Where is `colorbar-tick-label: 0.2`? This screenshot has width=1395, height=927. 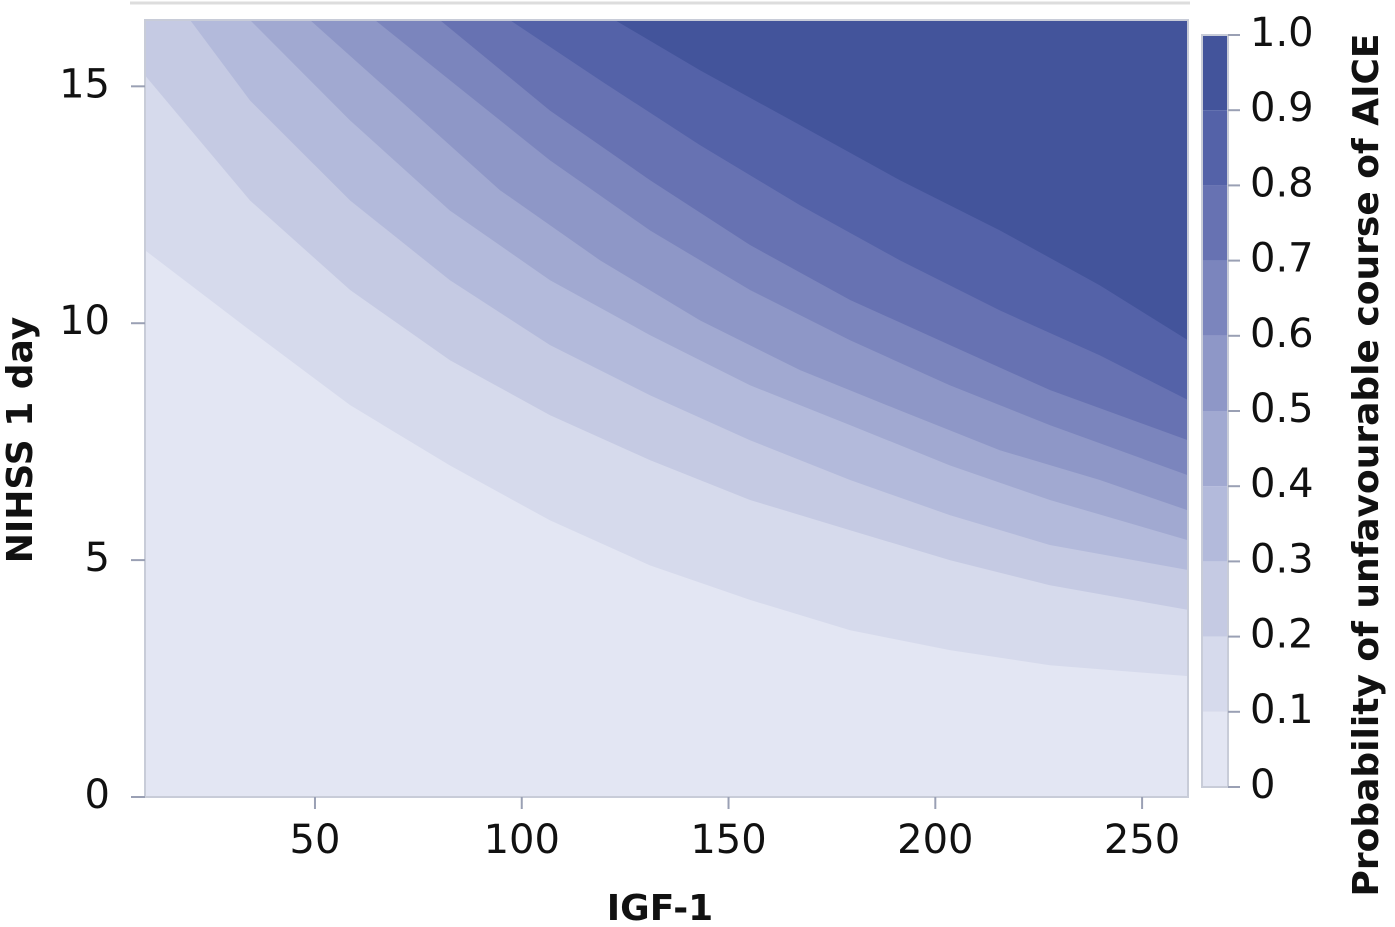 colorbar-tick-label: 0.2 is located at coordinates (1282, 635).